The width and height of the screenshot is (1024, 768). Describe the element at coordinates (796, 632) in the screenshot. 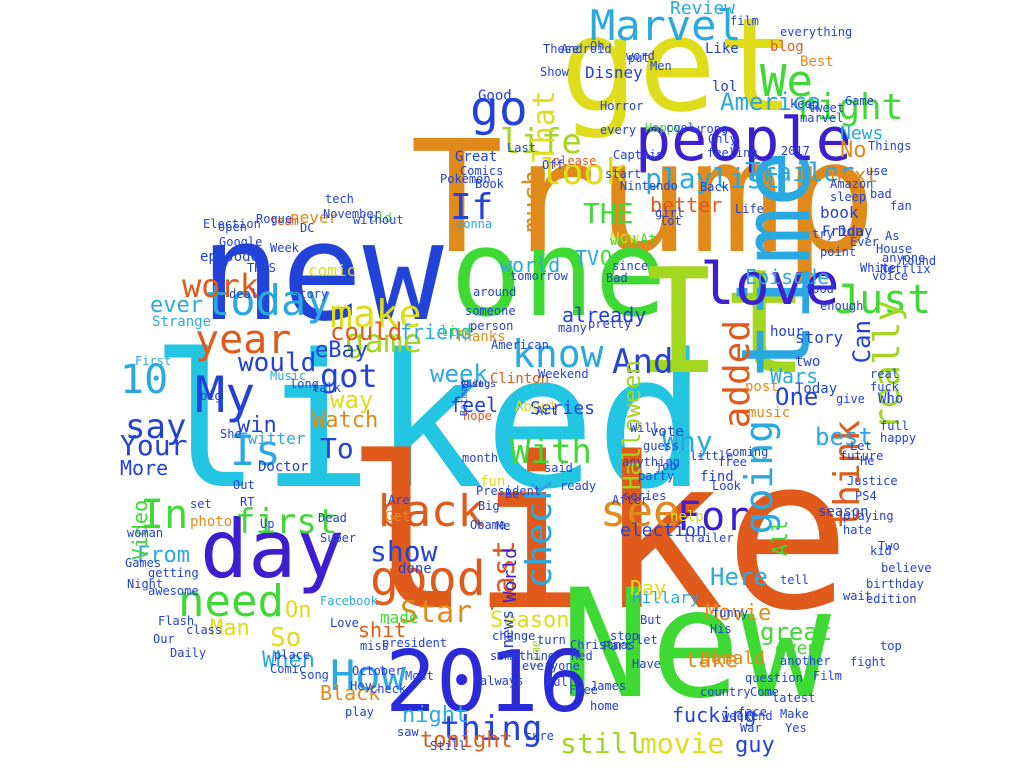

I see `word-61: great` at that location.